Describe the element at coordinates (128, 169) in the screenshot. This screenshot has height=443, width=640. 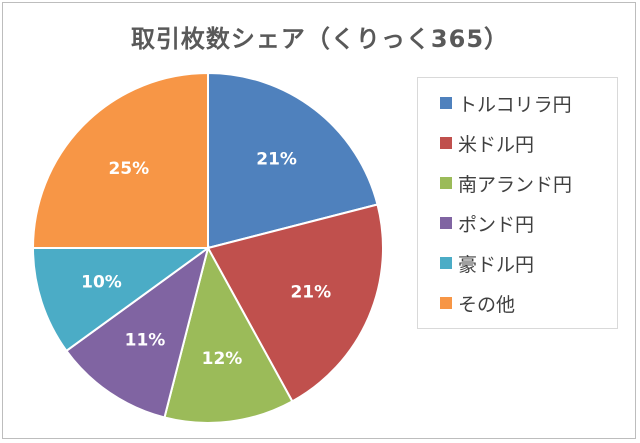
I see `data-label-6: 25%` at that location.